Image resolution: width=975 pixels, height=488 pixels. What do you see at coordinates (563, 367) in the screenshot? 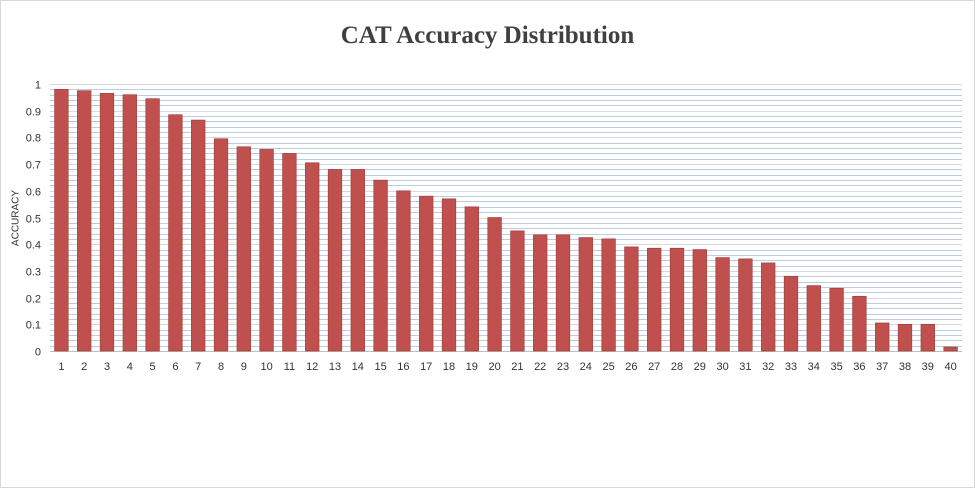
I see `x-tick-label: 23` at bounding box center [563, 367].